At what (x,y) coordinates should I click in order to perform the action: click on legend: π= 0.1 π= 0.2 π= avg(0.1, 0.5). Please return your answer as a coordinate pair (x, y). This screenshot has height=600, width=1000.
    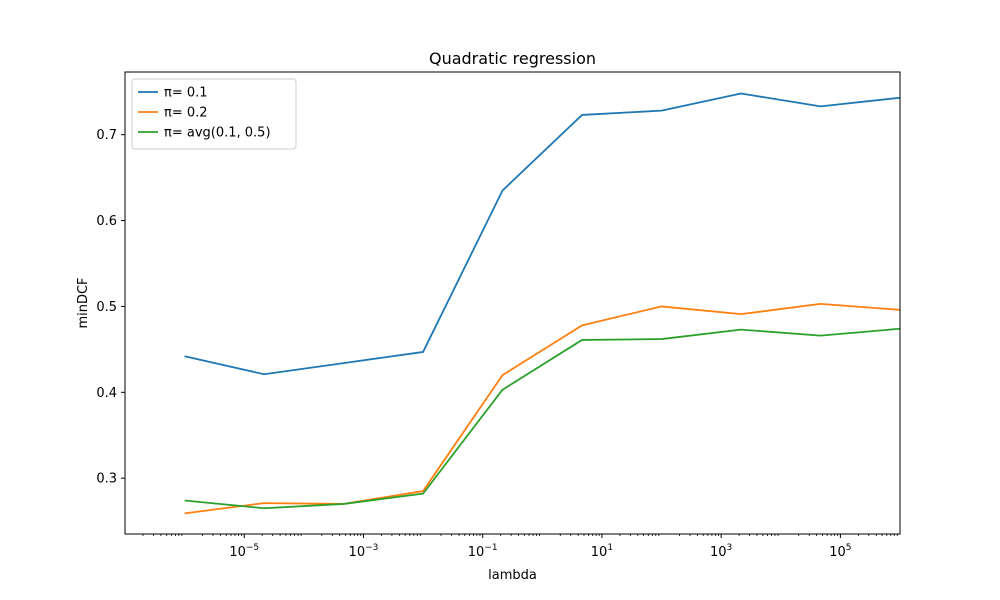
    Looking at the image, I should click on (214, 114).